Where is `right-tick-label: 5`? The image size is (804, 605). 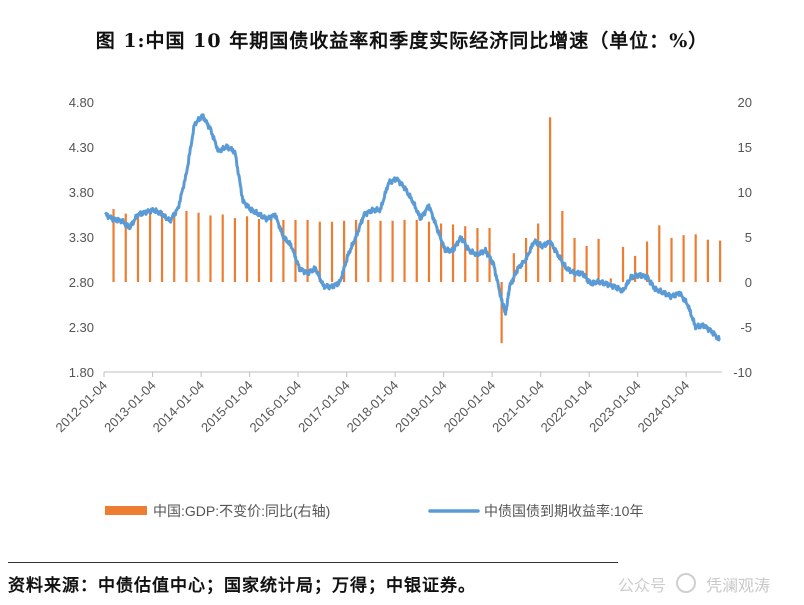 right-tick-label: 5 is located at coordinates (748, 237).